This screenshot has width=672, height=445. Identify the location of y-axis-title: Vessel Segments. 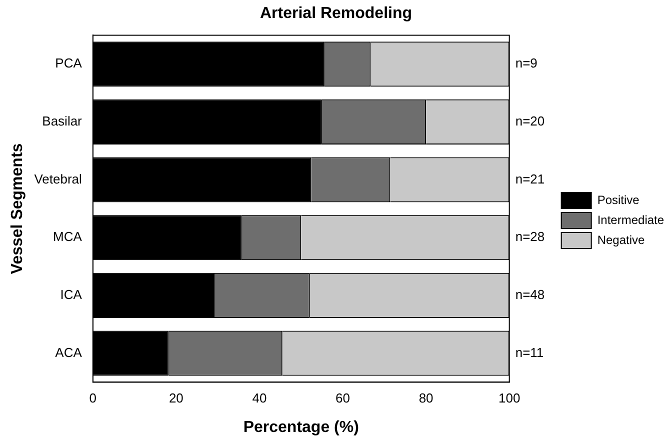
(17, 208).